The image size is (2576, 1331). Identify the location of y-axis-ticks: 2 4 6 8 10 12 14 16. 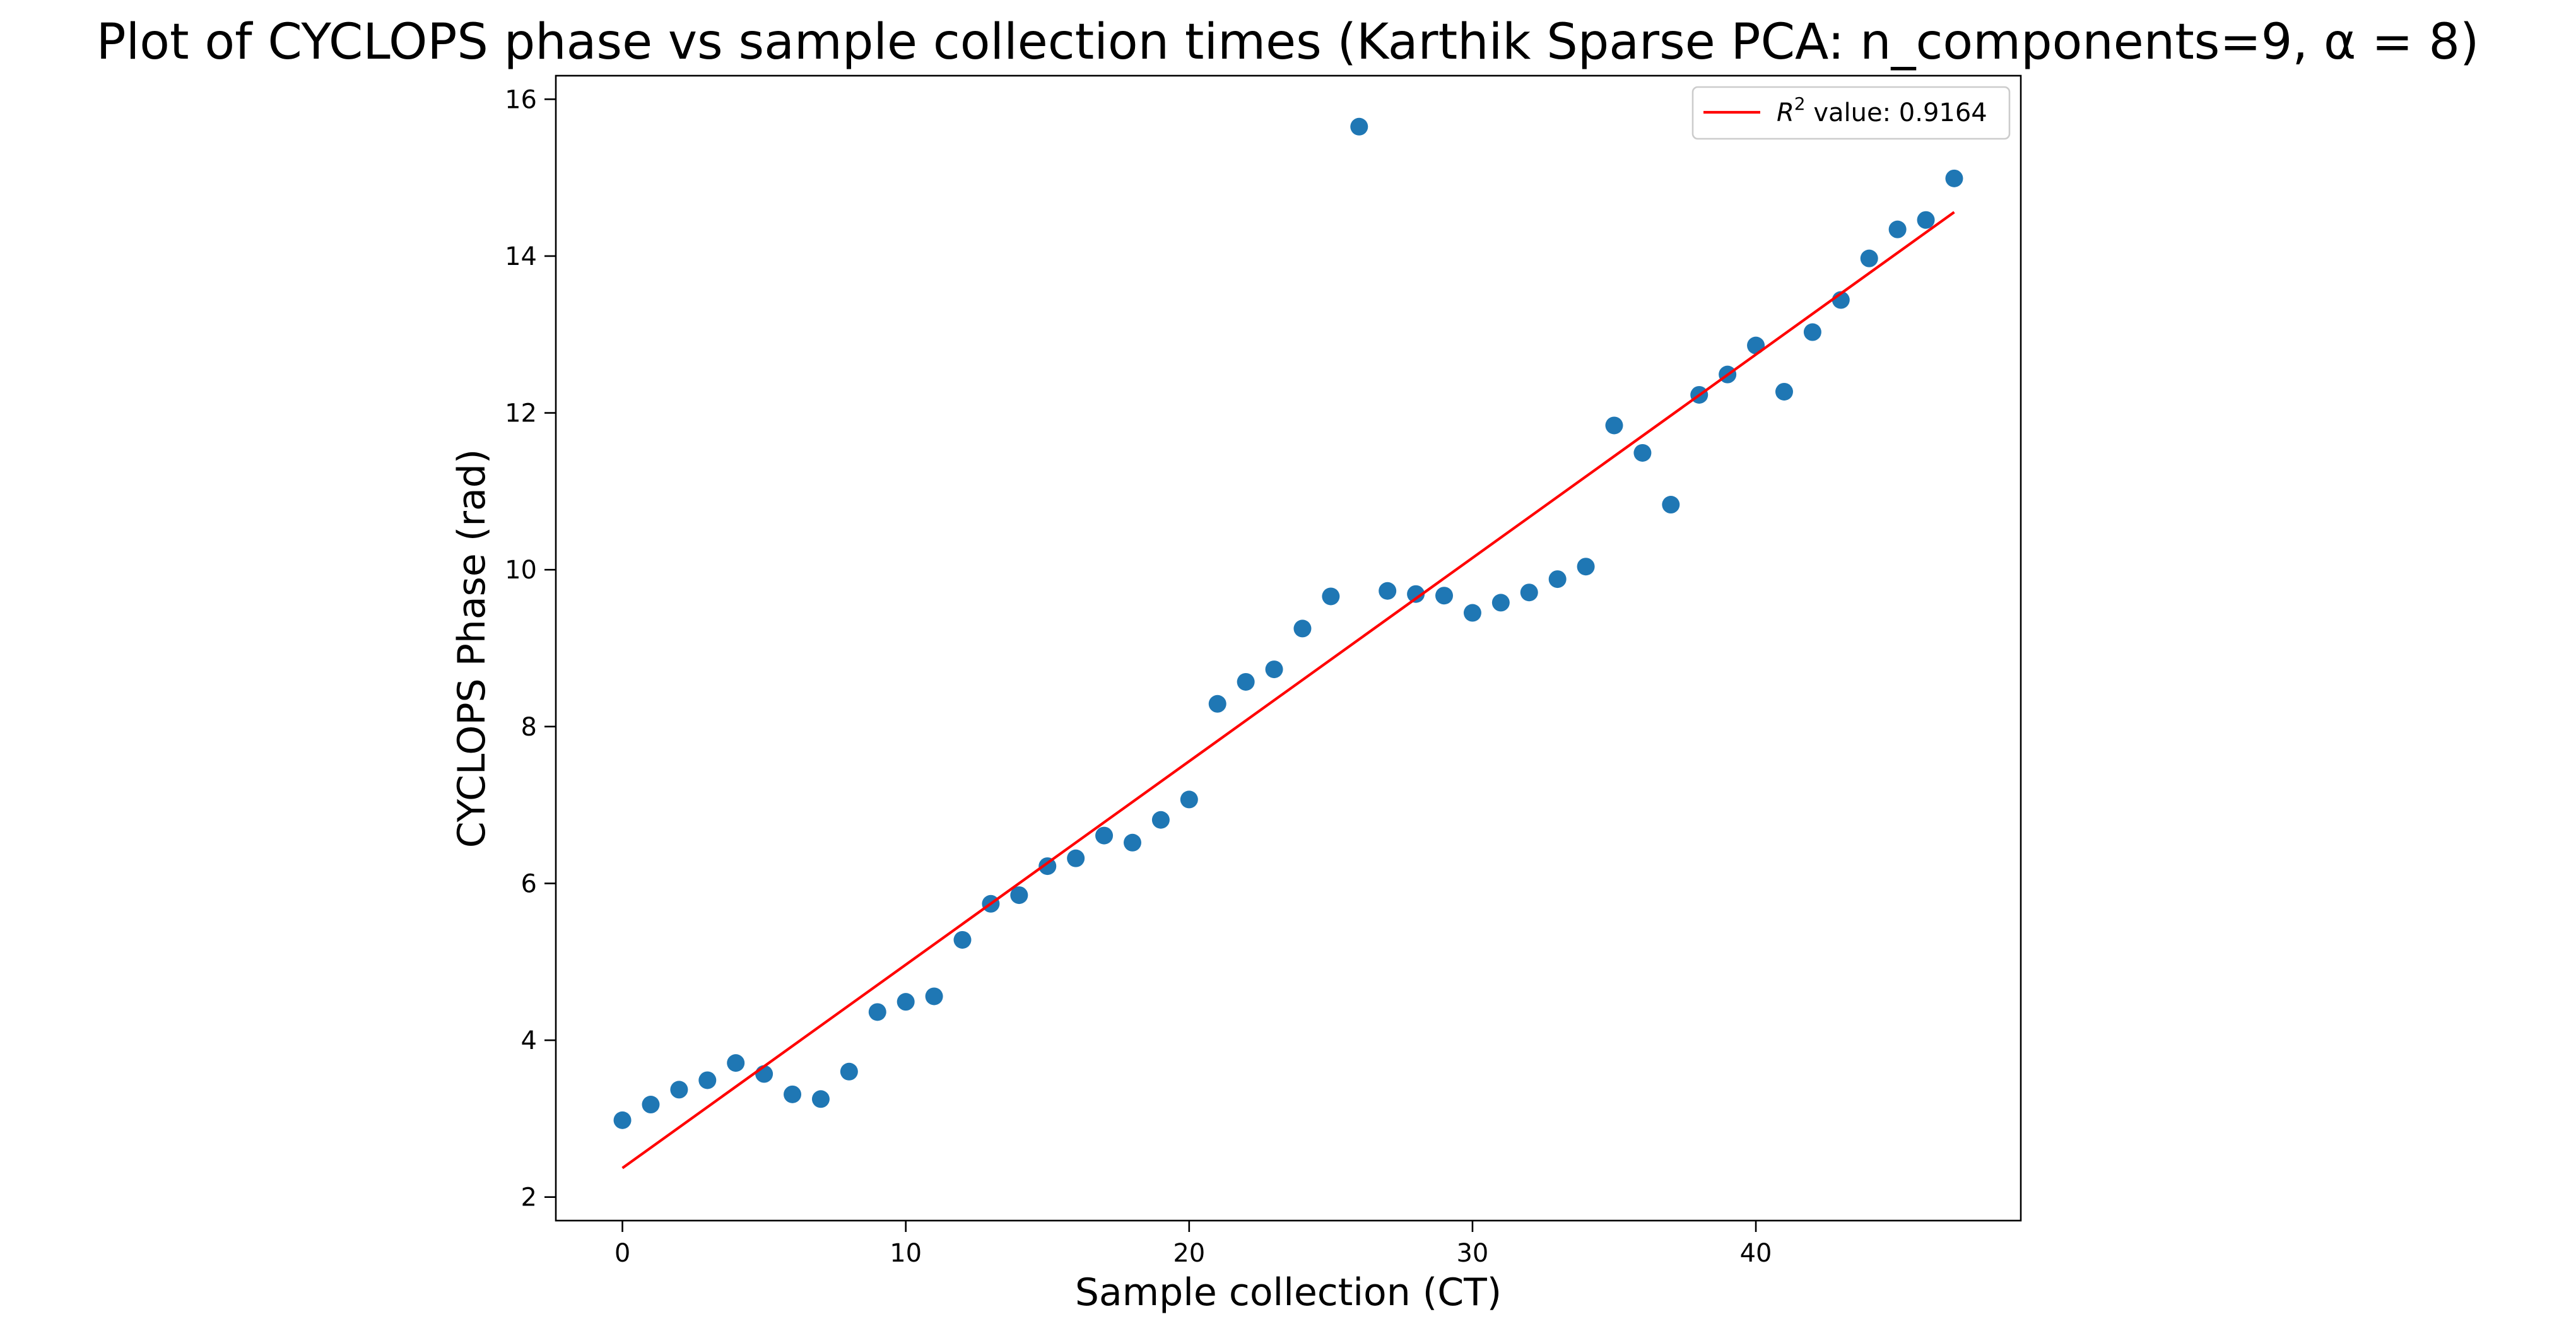
(530, 649).